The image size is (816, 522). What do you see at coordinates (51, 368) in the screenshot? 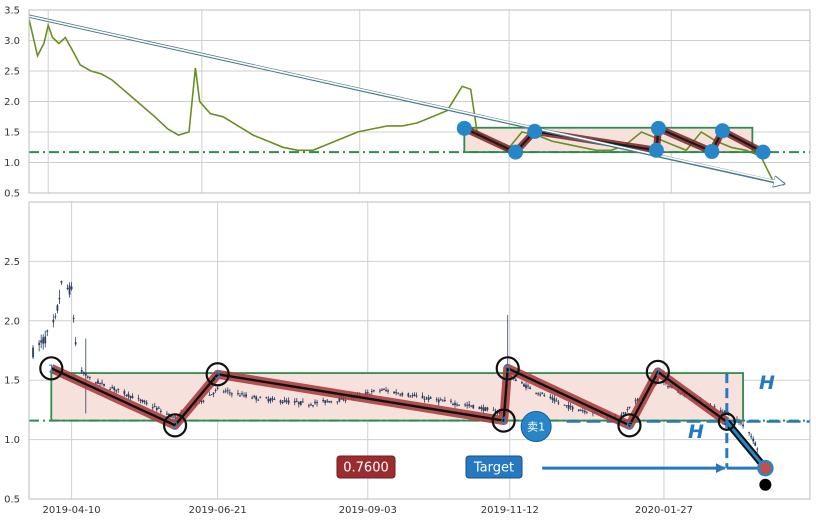
I see `pattern-point-label: 1` at bounding box center [51, 368].